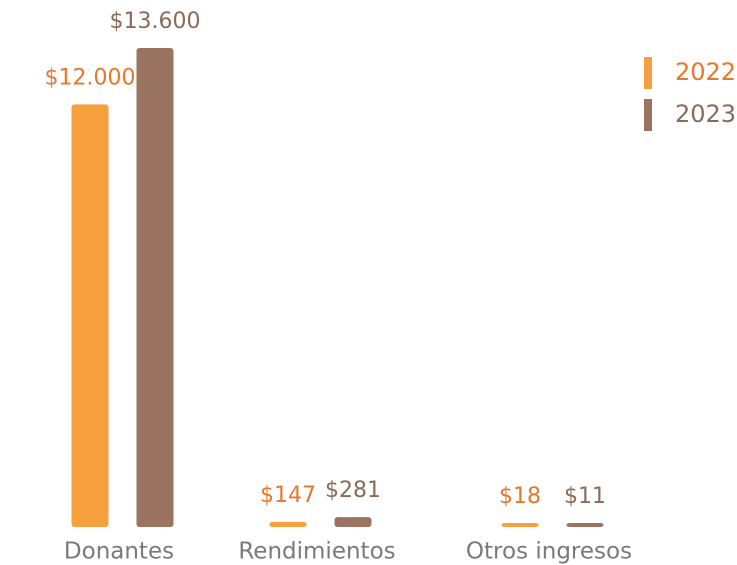 Image resolution: width=737 pixels, height=565 pixels. Describe the element at coordinates (549, 552) in the screenshot. I see `x-tick-label: Otros ingresos` at that location.